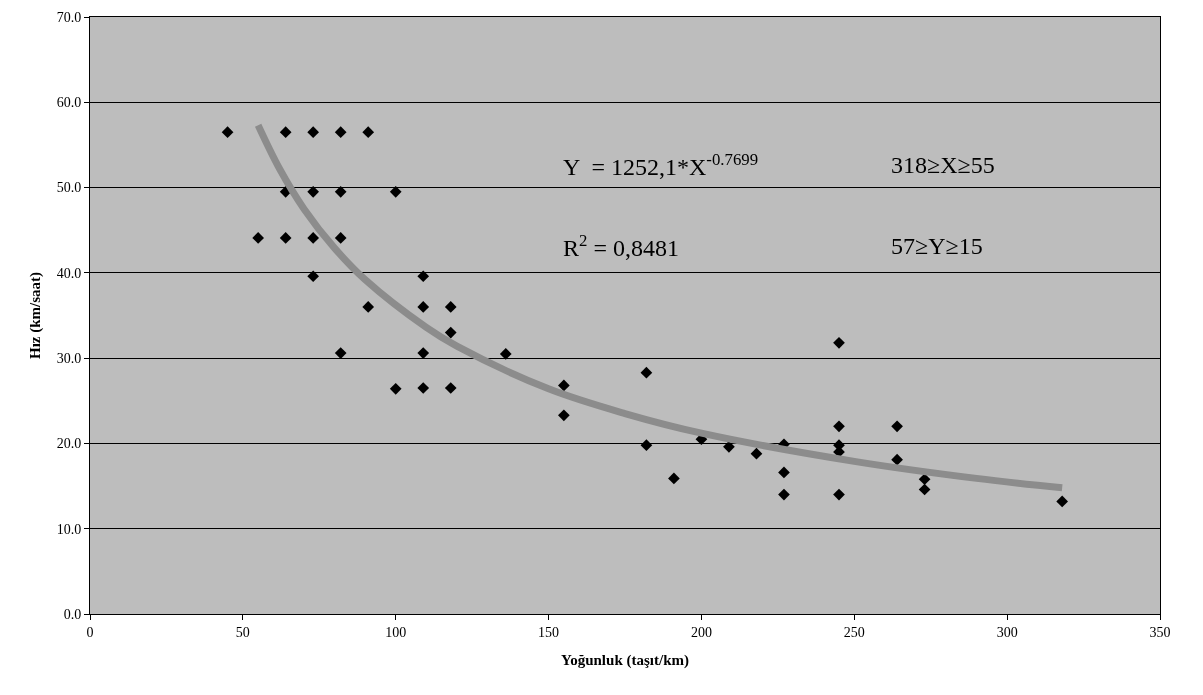  Describe the element at coordinates (943, 165) in the screenshot. I see `annotation: 318≥X≥55` at that location.